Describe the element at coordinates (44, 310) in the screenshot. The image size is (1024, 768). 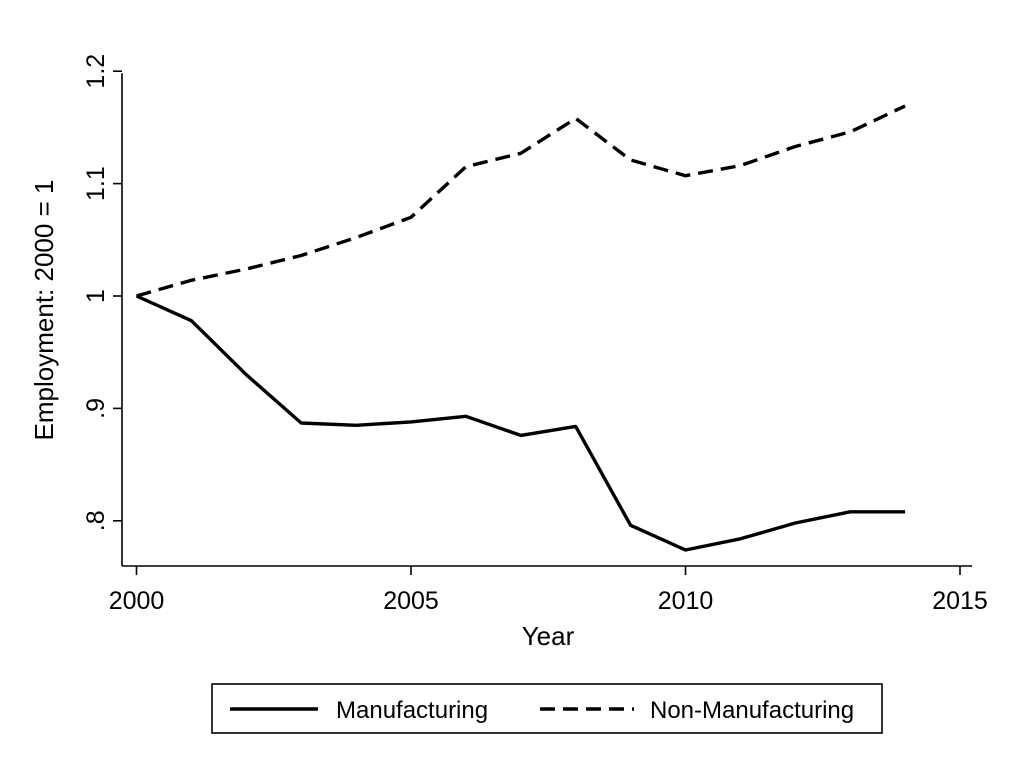
I see `y-axis-title: Employment: 2000 = 1` at that location.